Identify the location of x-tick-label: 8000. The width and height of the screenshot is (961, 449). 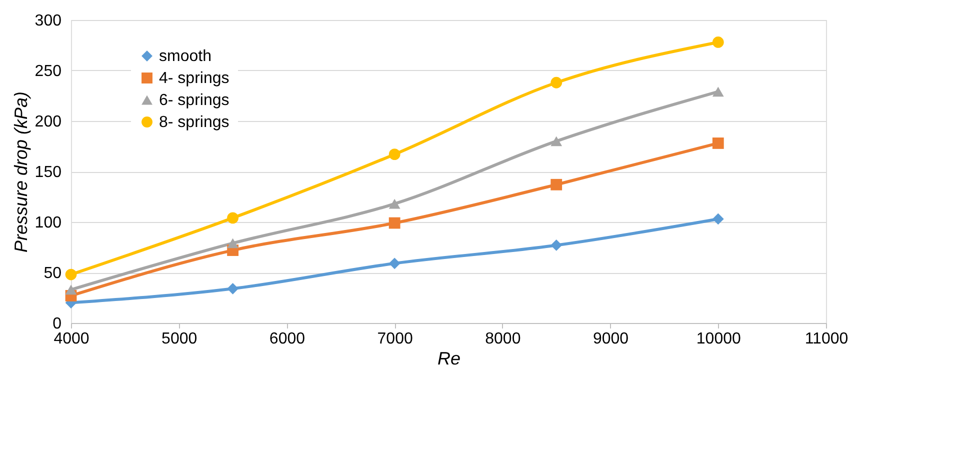
(503, 339).